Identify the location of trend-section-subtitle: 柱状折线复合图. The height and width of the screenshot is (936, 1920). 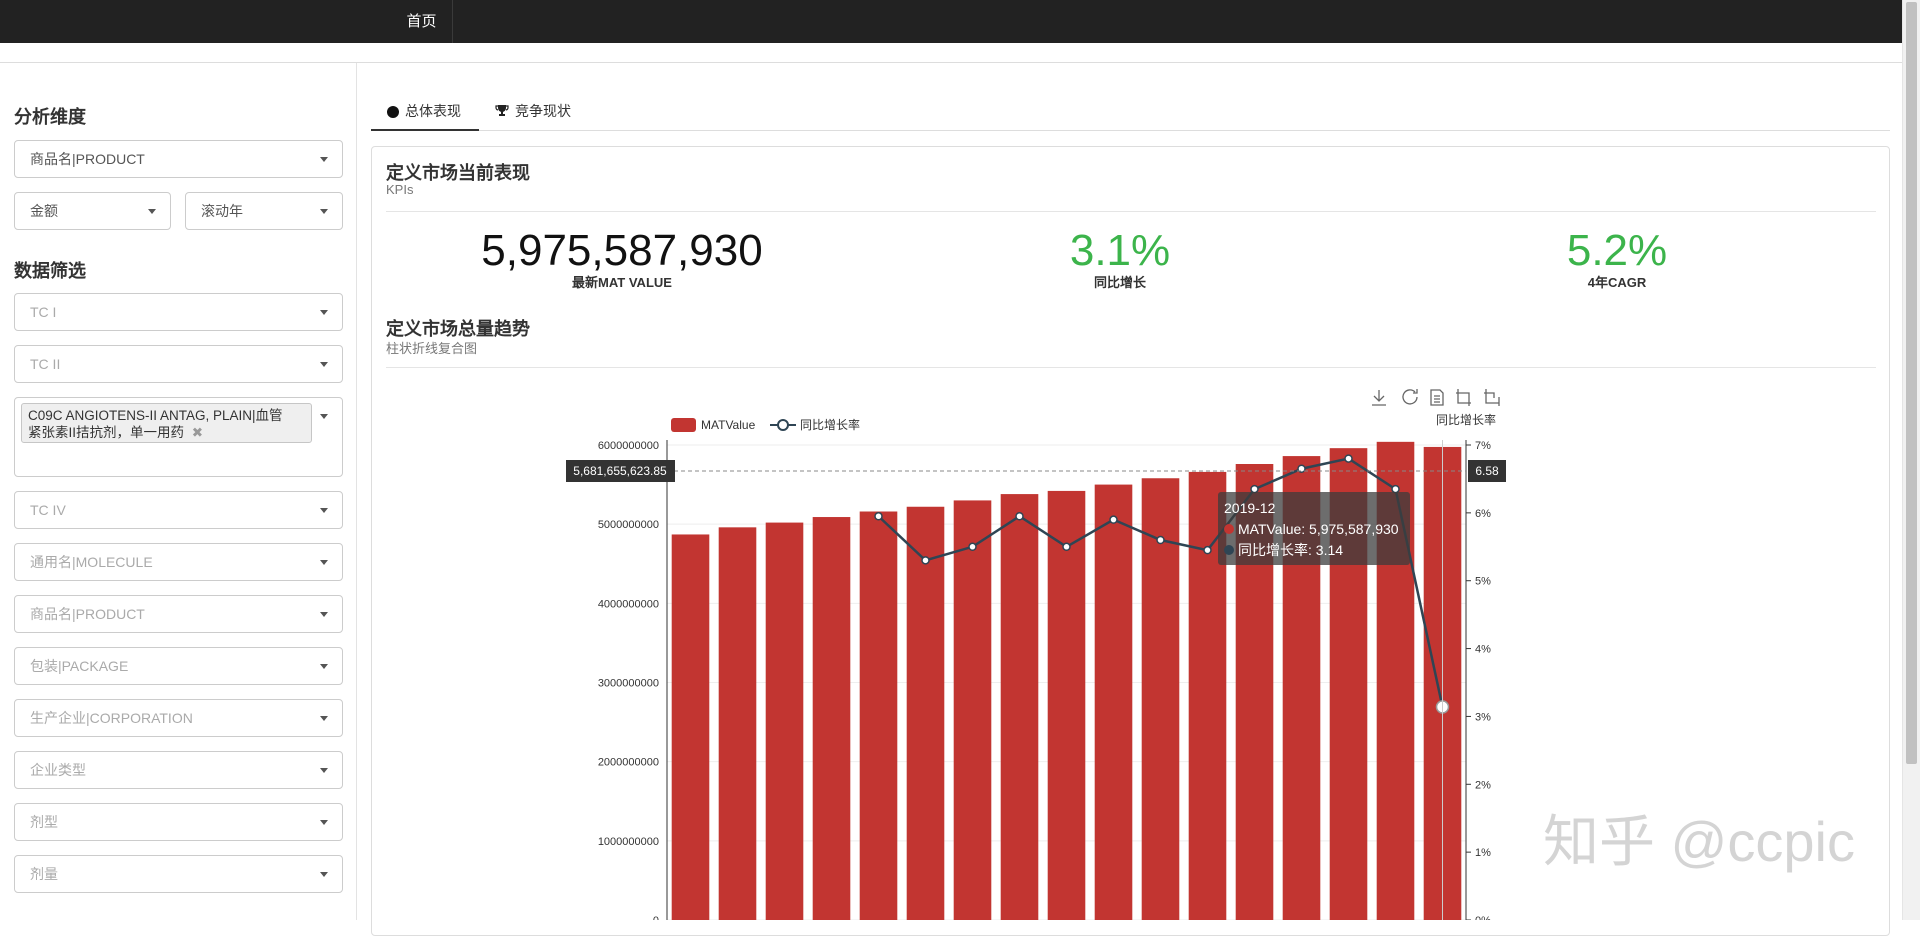
(432, 348).